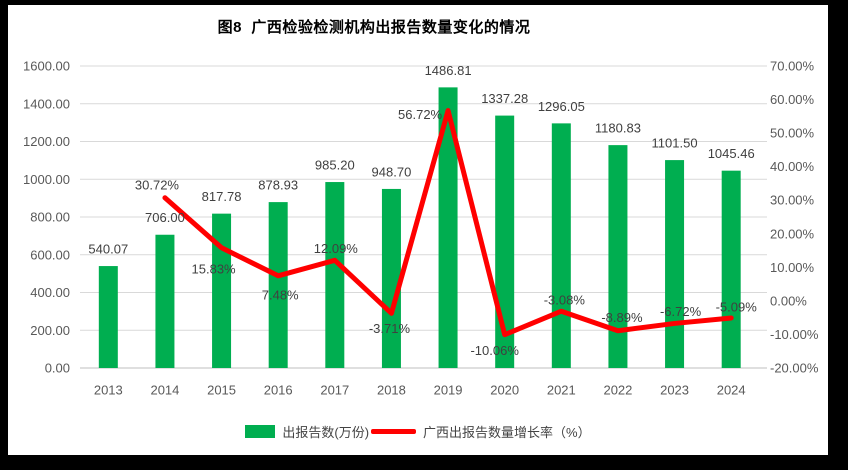  Describe the element at coordinates (108, 249) in the screenshot. I see `bar-value-label: 540.07` at that location.